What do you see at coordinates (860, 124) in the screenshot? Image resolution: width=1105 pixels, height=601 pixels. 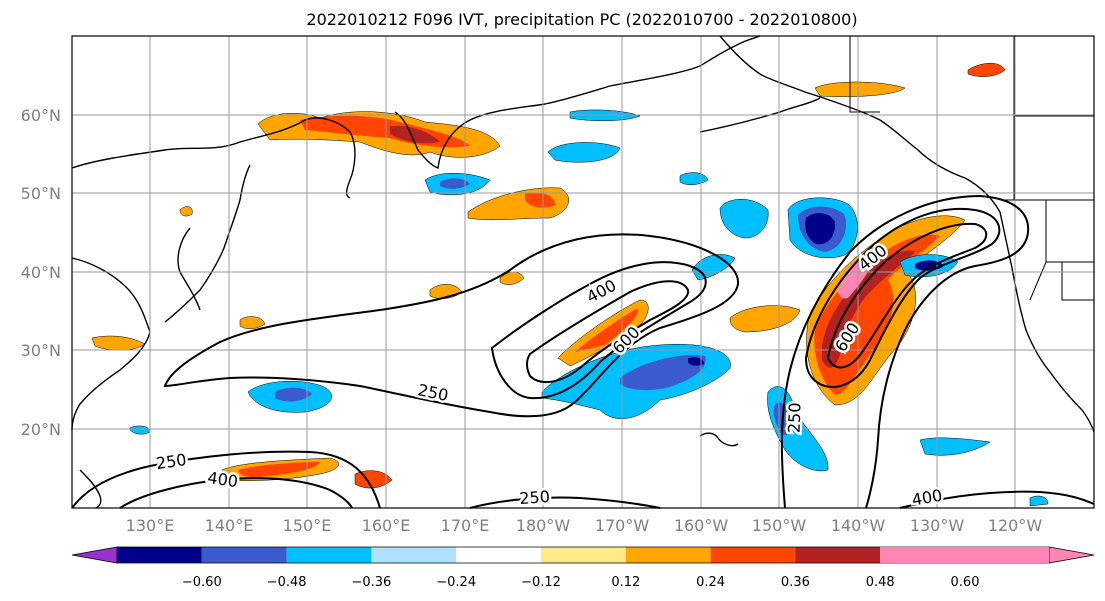 I see `coastline-alaska` at bounding box center [860, 124].